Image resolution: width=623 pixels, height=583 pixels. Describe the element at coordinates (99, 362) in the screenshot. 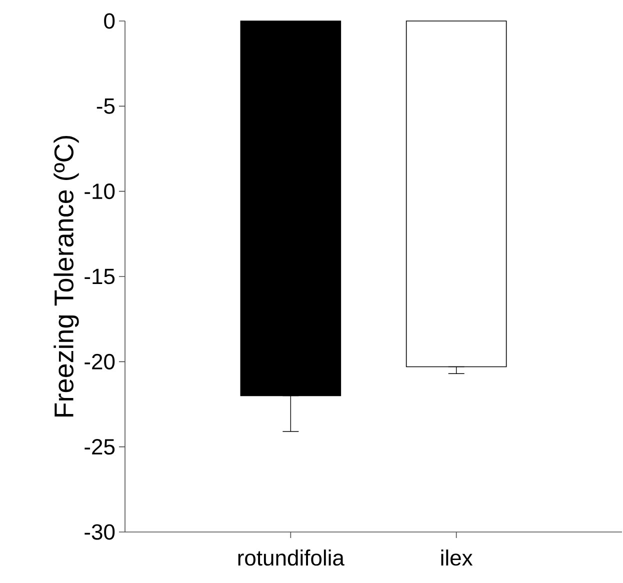

I see `y-tick-label: -20` at that location.